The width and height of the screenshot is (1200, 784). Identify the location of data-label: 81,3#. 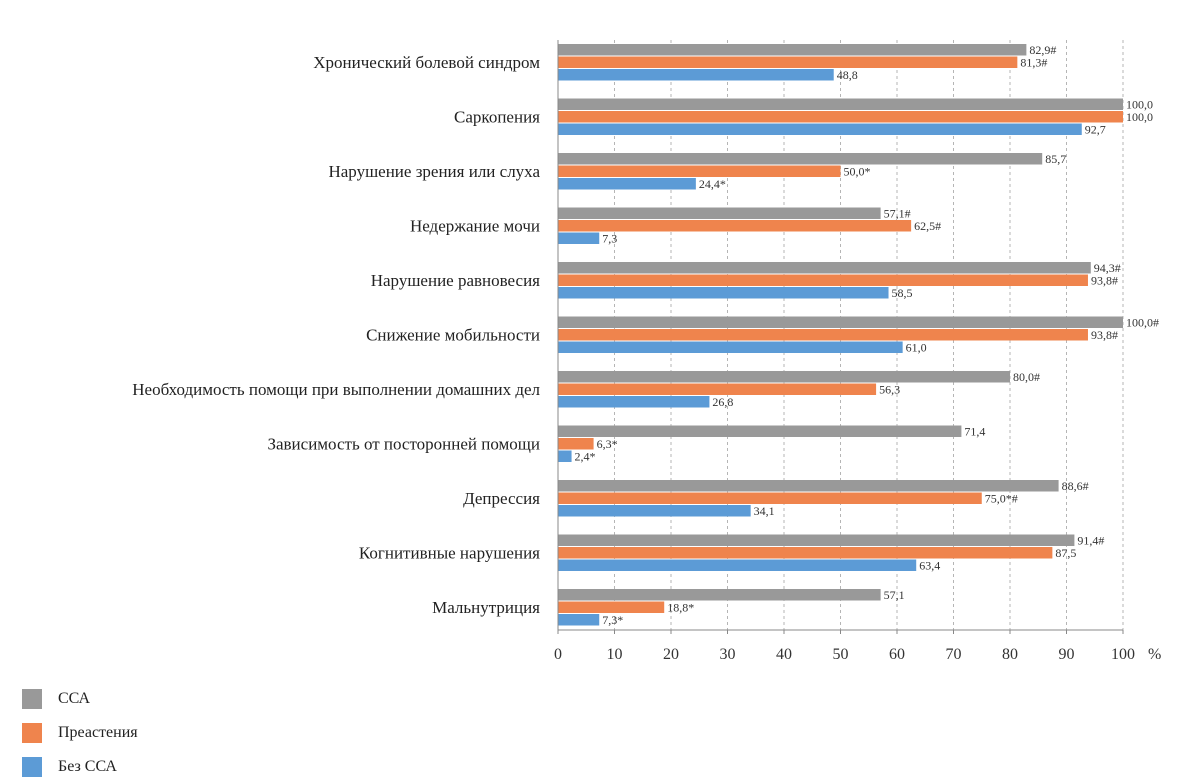
(1033, 62).